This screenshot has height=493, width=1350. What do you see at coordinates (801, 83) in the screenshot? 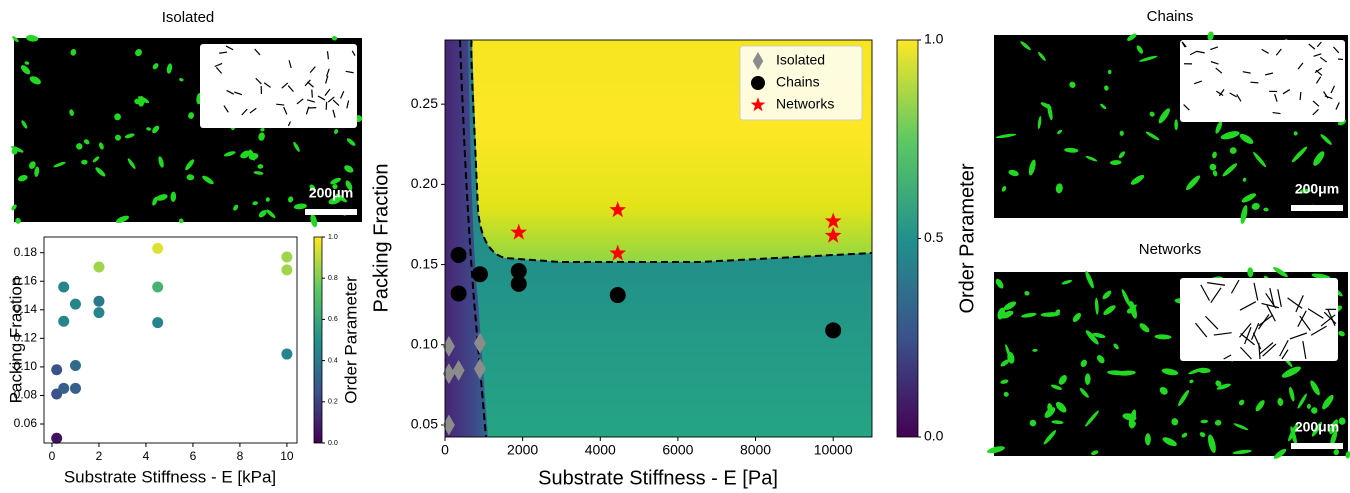
I see `legend` at bounding box center [801, 83].